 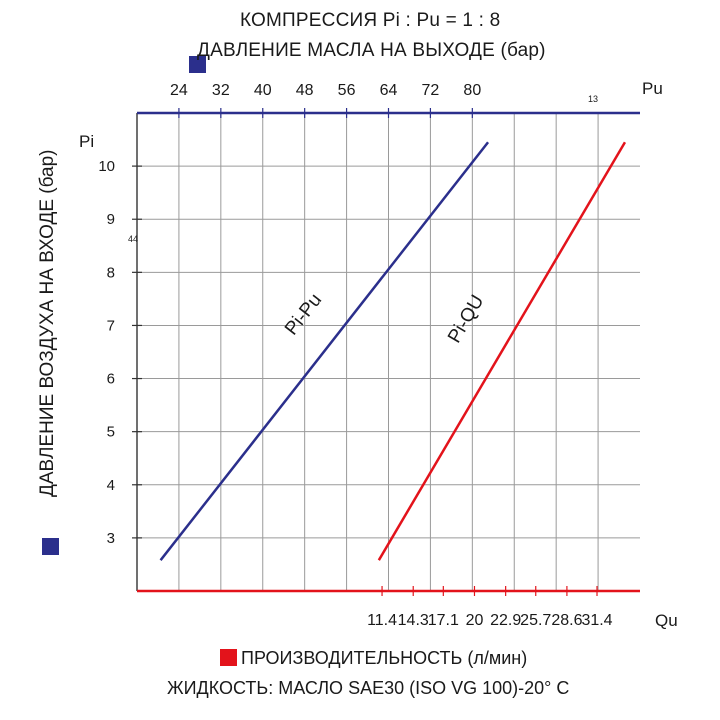 I want to click on y-tick-label: 6, so click(x=111, y=379).